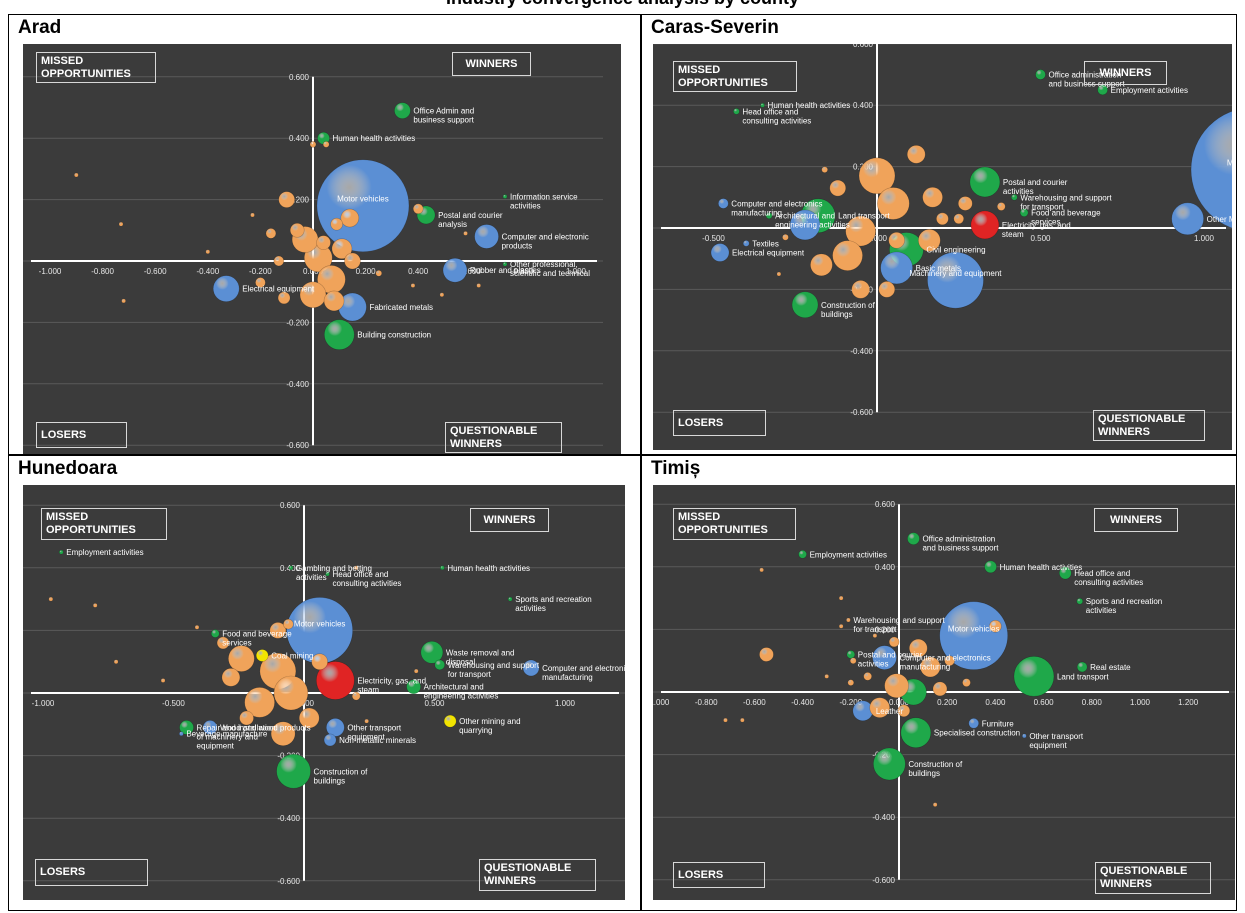  What do you see at coordinates (622, 7) in the screenshot?
I see `page-title: Industry convergence analysis by county` at bounding box center [622, 7].